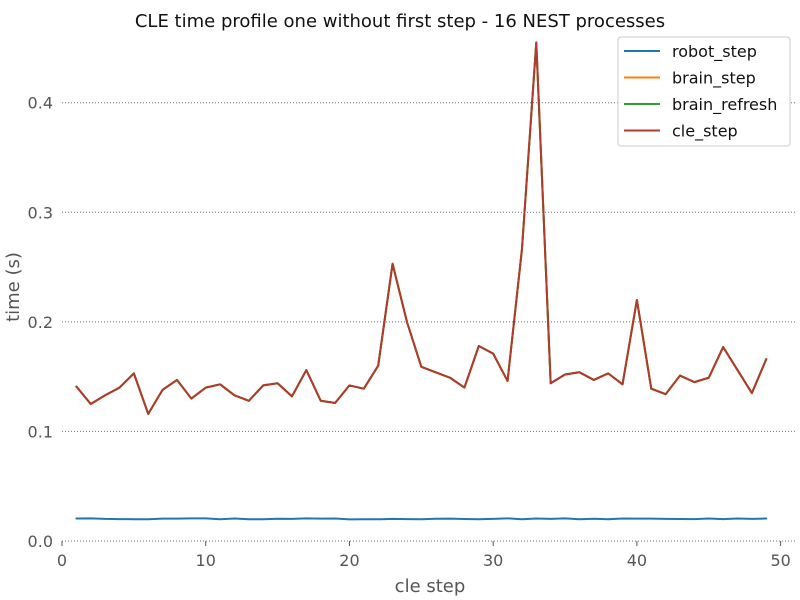  I want to click on legend-box, so click(704, 91).